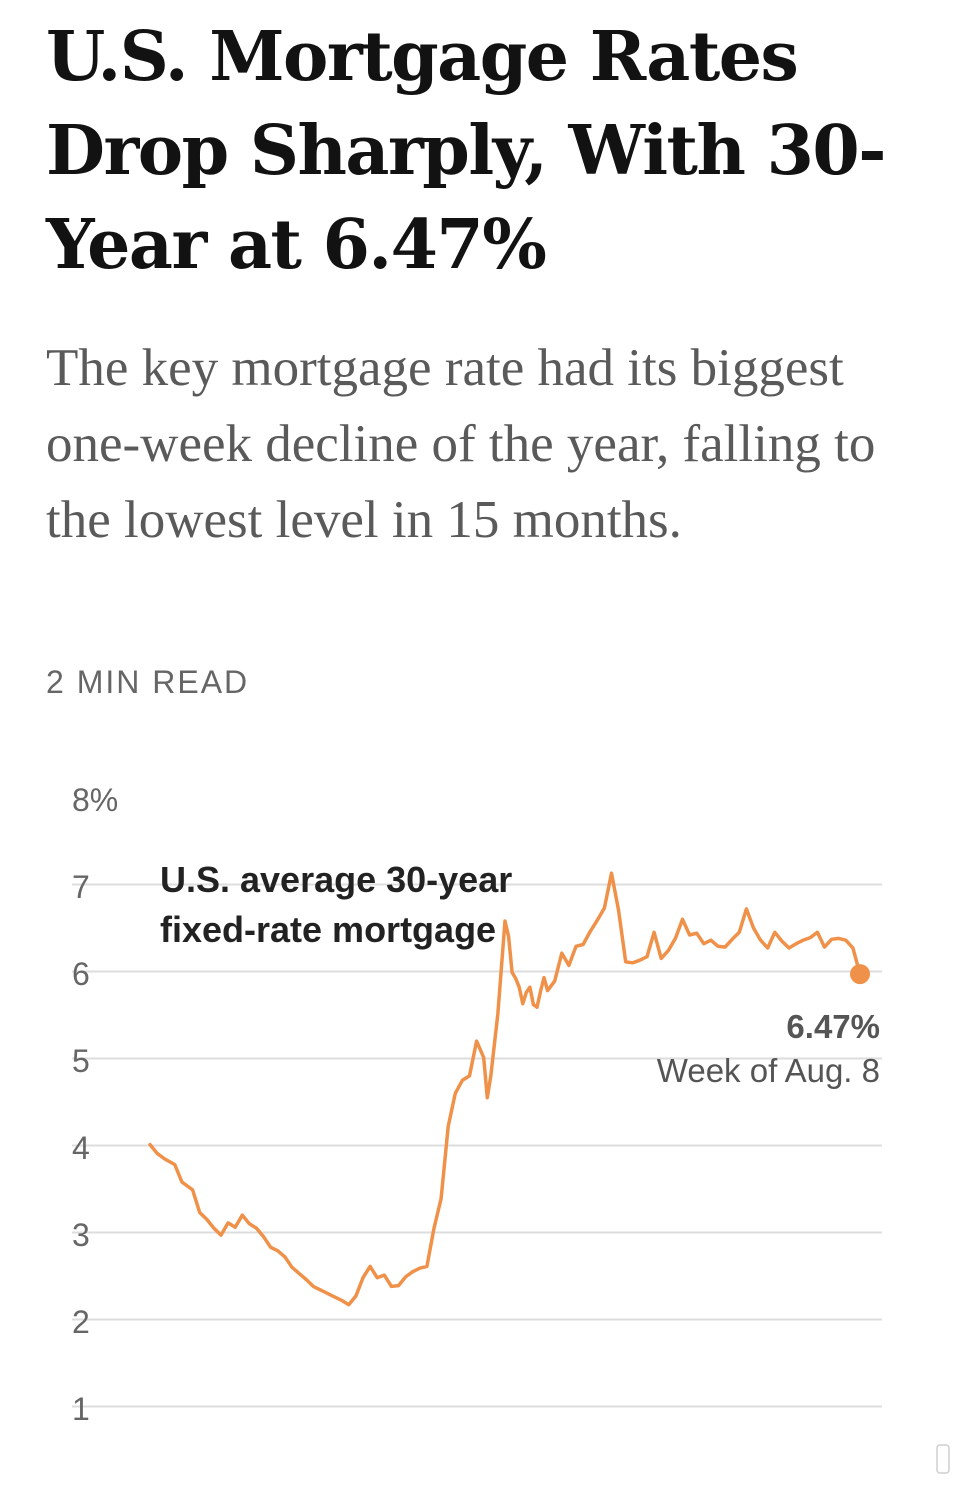 This screenshot has width=960, height=1487. I want to click on read-time-label: 2 MIN READ, so click(148, 682).